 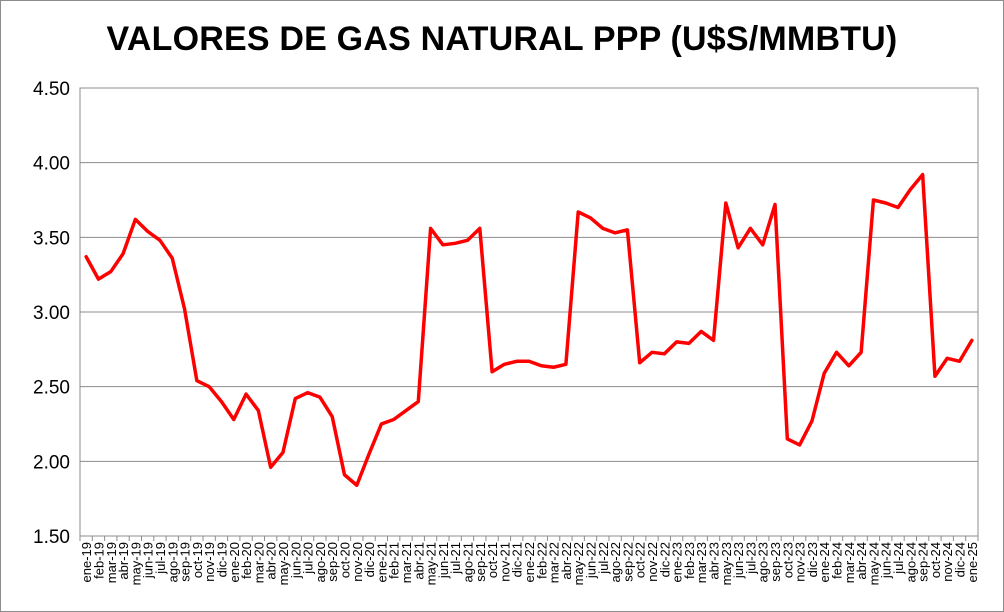 I want to click on x-tick-label: ene-22, so click(x=529, y=562).